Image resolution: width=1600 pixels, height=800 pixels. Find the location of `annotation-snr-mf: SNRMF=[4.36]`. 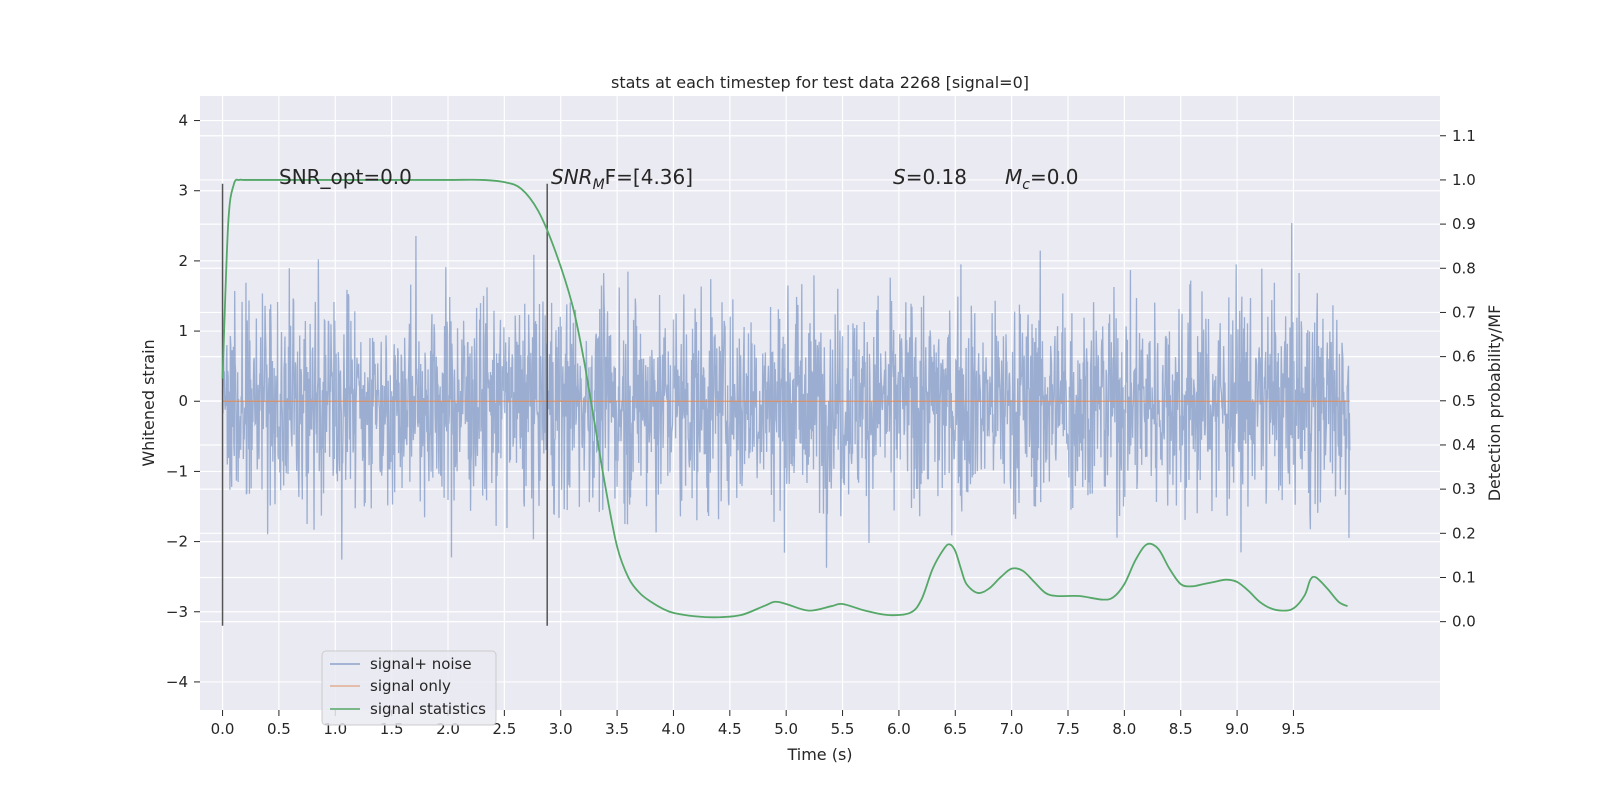

annotation-snr-mf: SNRMF=[4.36] is located at coordinates (622, 179).